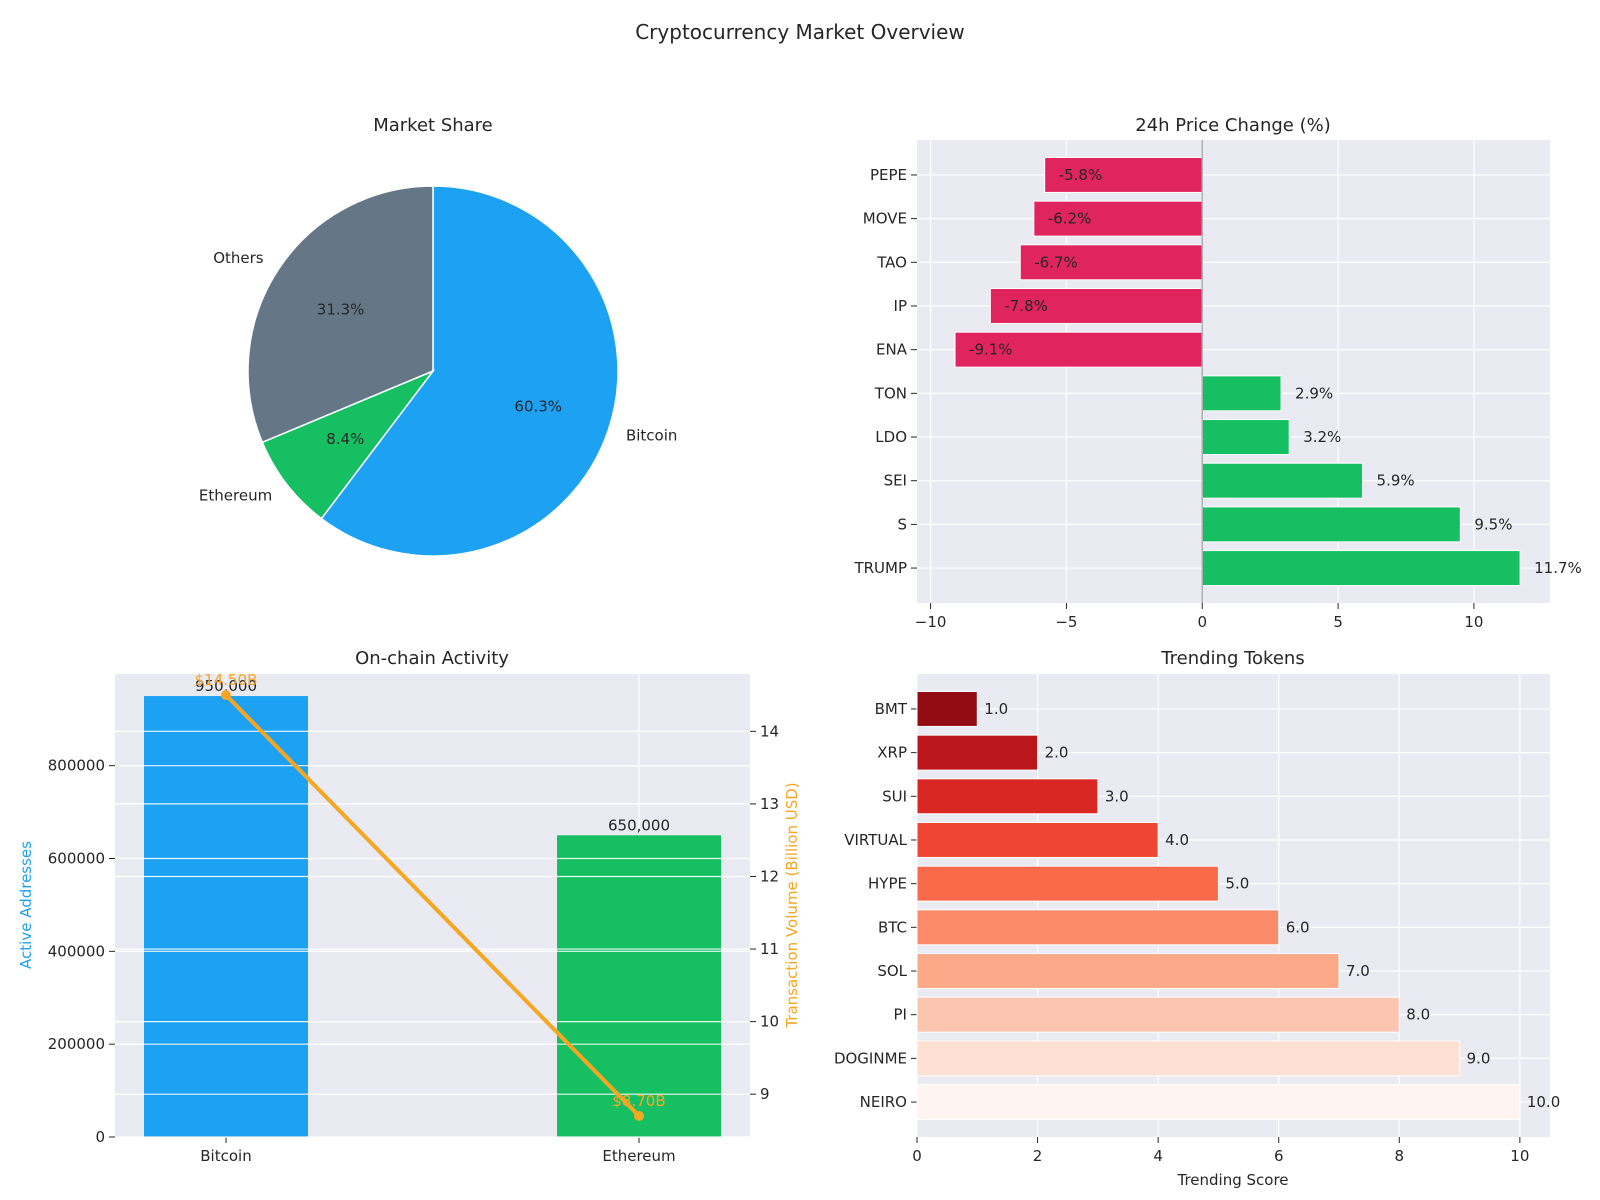 The height and width of the screenshot is (1200, 1600). Describe the element at coordinates (991, 350) in the screenshot. I see `bar-value-label: -9.1%` at that location.